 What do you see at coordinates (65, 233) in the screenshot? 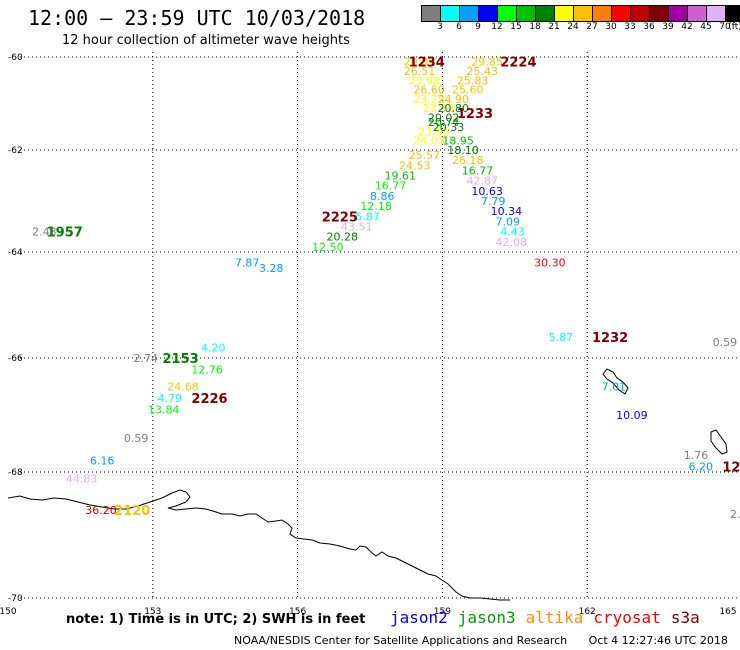
I see `pass-time-label: 1957` at bounding box center [65, 233].